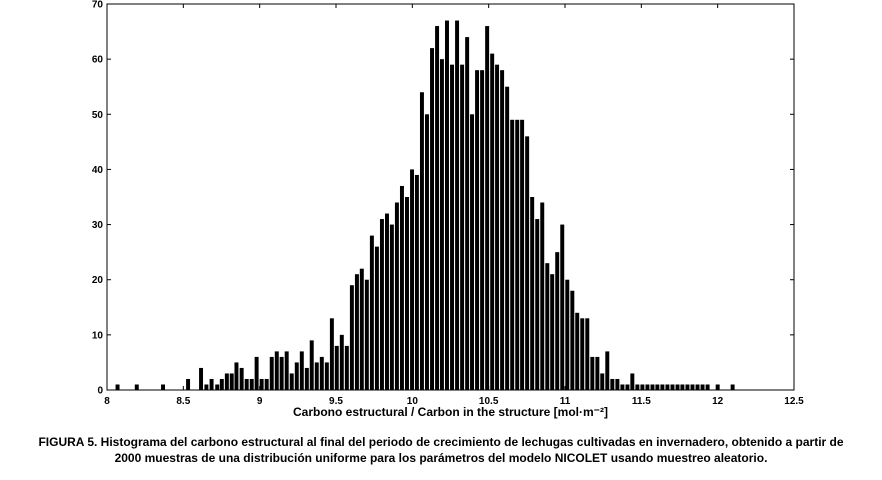 This screenshot has height=480, width=882. I want to click on y-tick-label: 20, so click(98, 280).